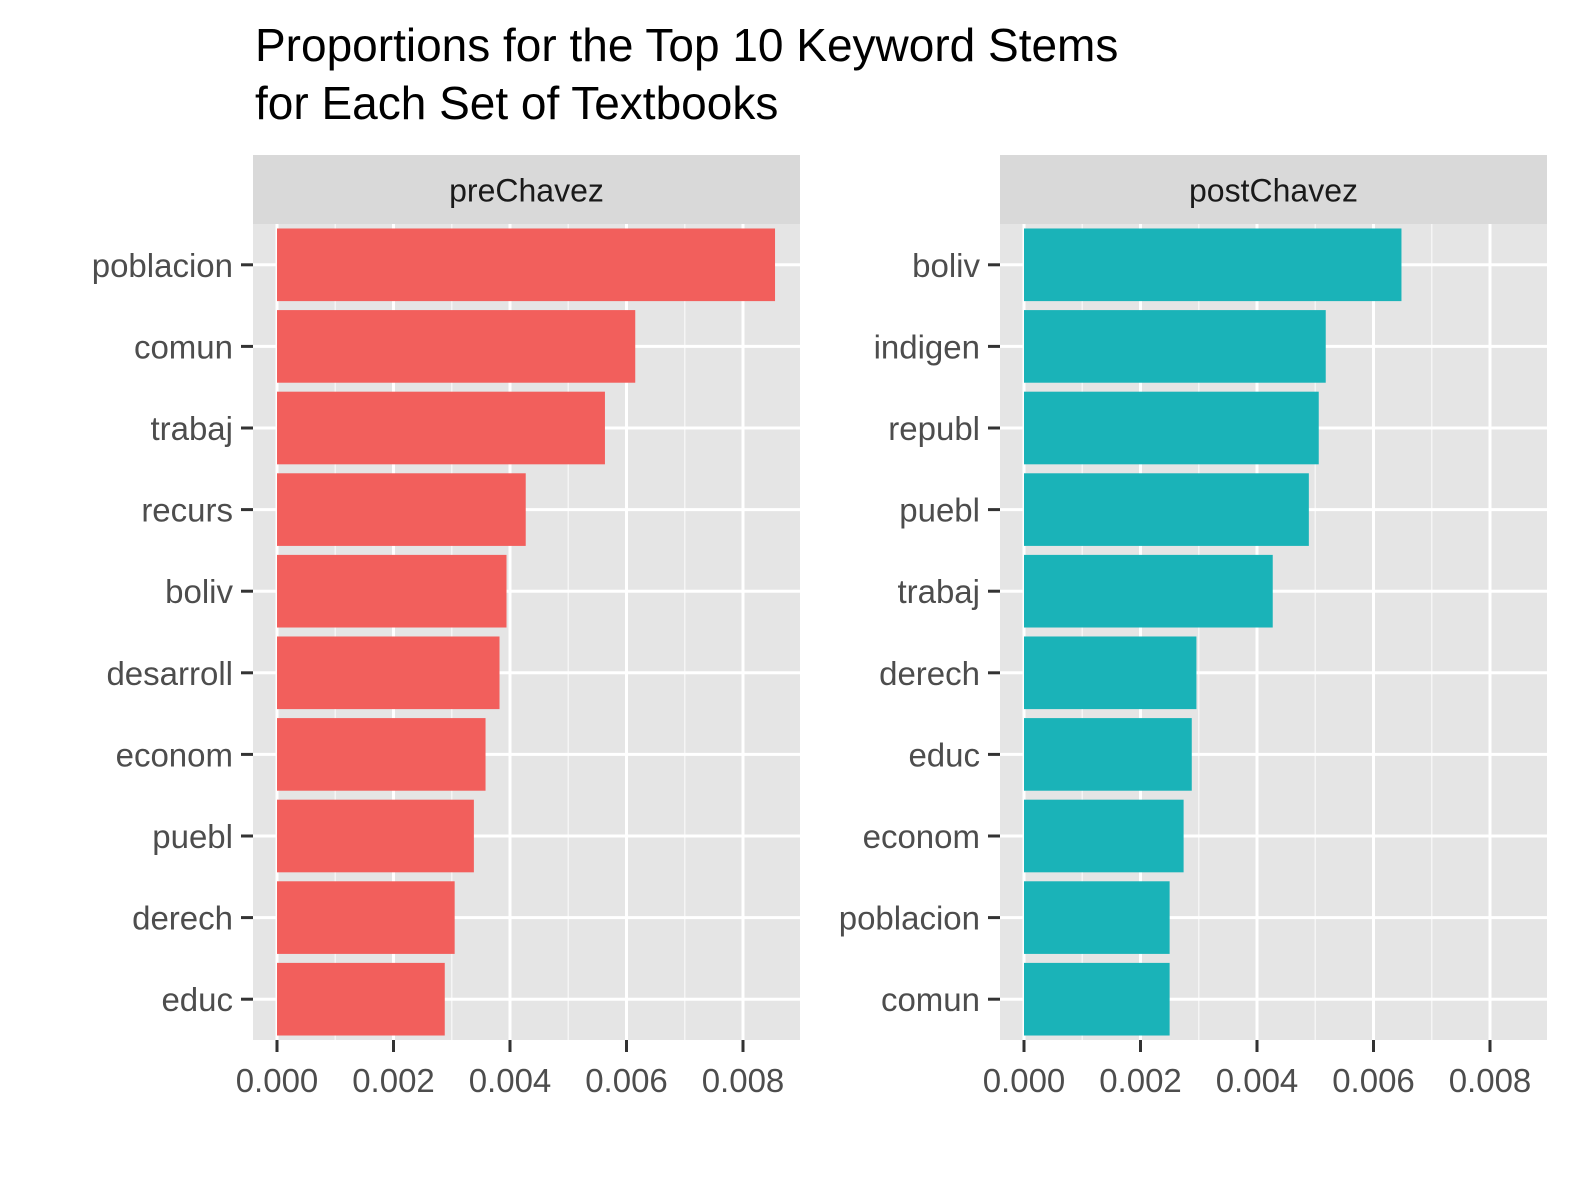  What do you see at coordinates (1140, 1080) in the screenshot?
I see `x-tick-label-1-1: 0.002` at bounding box center [1140, 1080].